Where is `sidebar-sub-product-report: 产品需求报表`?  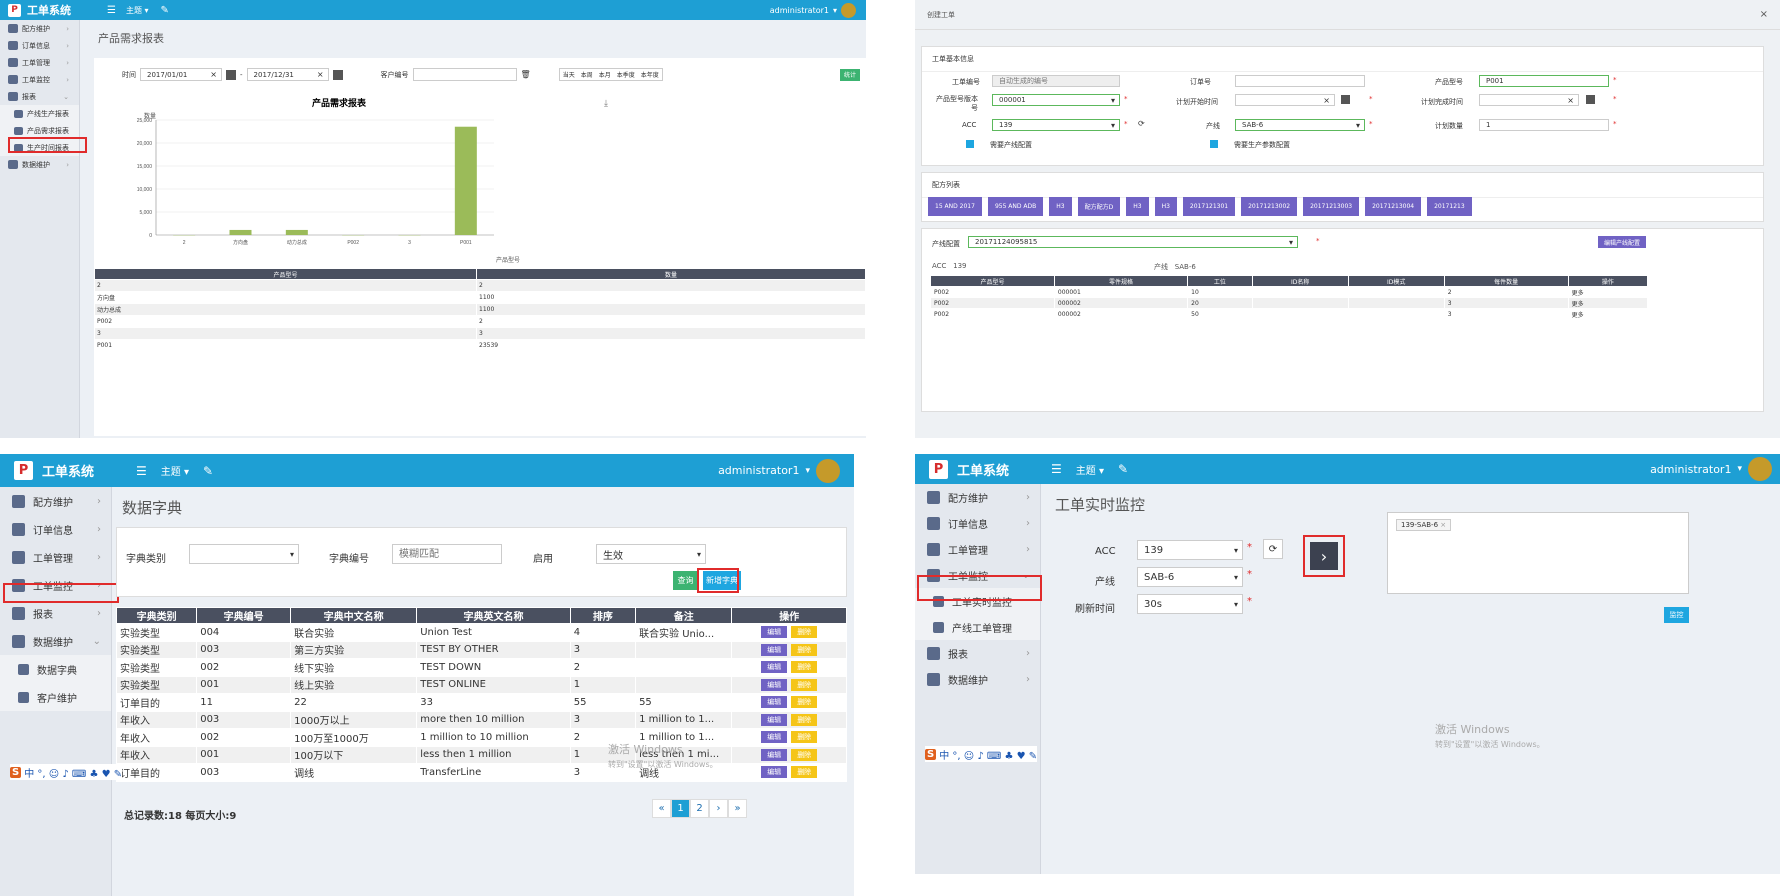 sidebar-sub-product-report: 产品需求报表 is located at coordinates (39, 130).